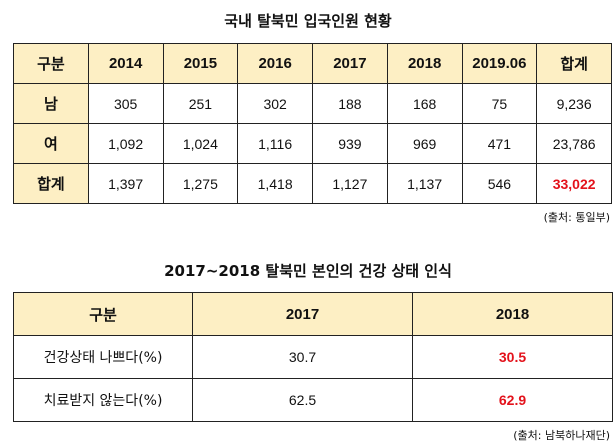  What do you see at coordinates (499, 143) in the screenshot?
I see `cell: 471` at bounding box center [499, 143].